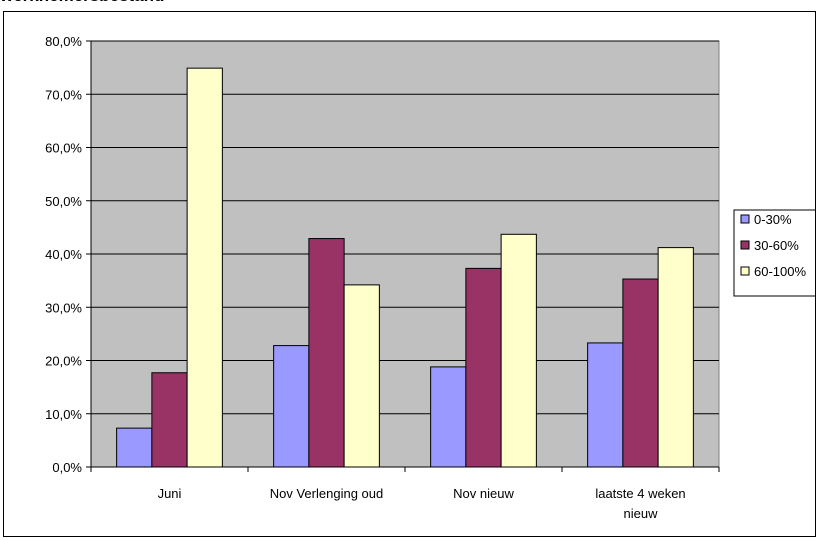 The height and width of the screenshot is (540, 823). Describe the element at coordinates (675, 357) in the screenshot. I see `bar-60-100%-laatste 4 weken nieuw` at that location.